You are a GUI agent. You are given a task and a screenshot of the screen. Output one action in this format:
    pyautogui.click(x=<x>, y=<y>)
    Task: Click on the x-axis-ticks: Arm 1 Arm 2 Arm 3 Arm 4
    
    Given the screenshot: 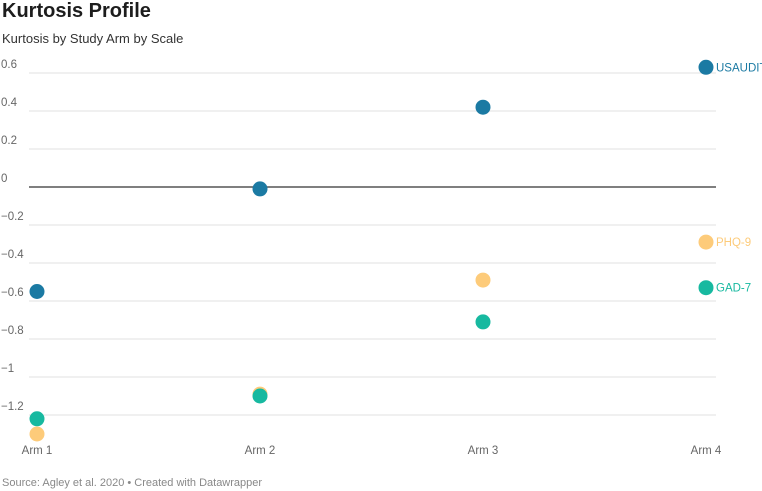 What is the action you would take?
    pyautogui.click(x=372, y=451)
    